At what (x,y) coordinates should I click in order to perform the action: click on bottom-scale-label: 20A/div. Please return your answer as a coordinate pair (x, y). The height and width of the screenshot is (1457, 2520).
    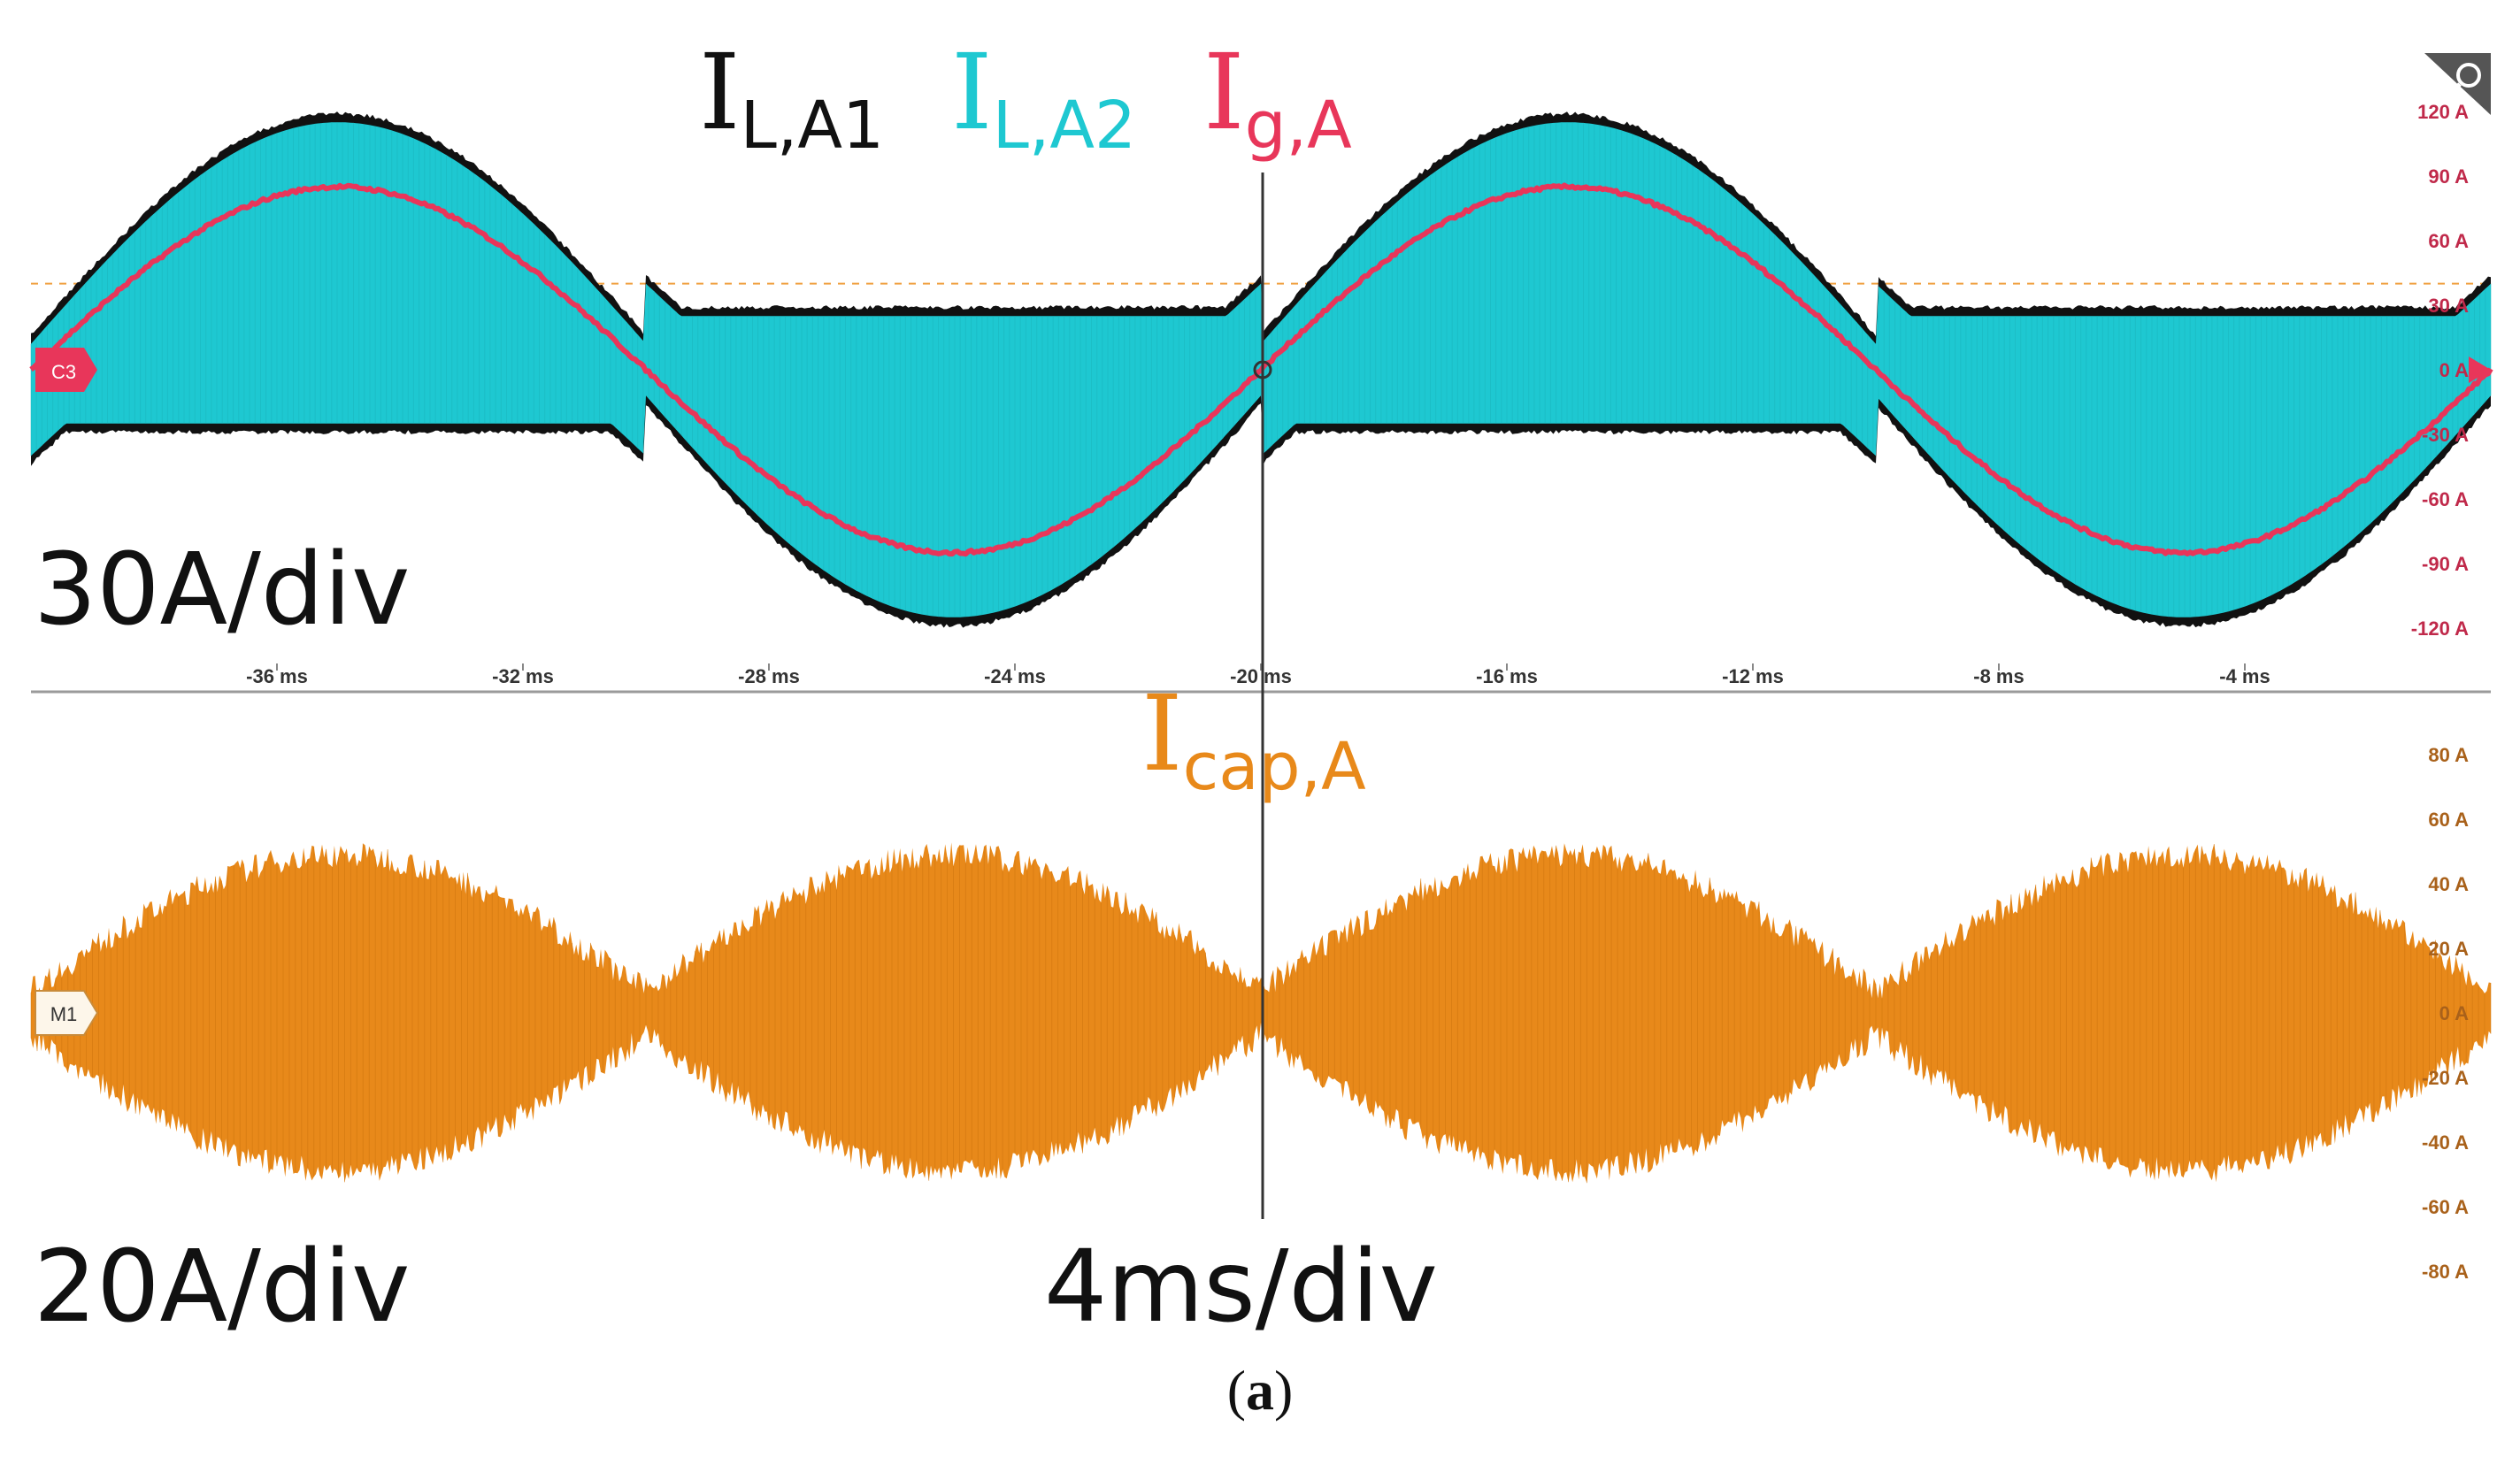
    Looking at the image, I should click on (222, 1287).